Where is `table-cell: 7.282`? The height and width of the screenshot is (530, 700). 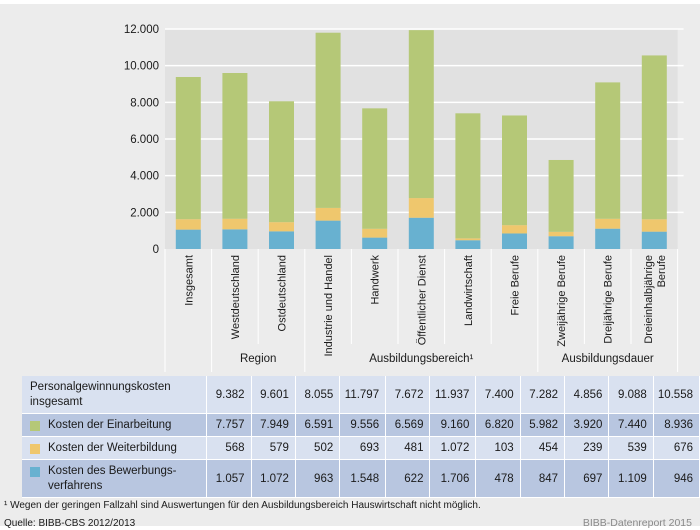
table-cell: 7.282 is located at coordinates (543, 395).